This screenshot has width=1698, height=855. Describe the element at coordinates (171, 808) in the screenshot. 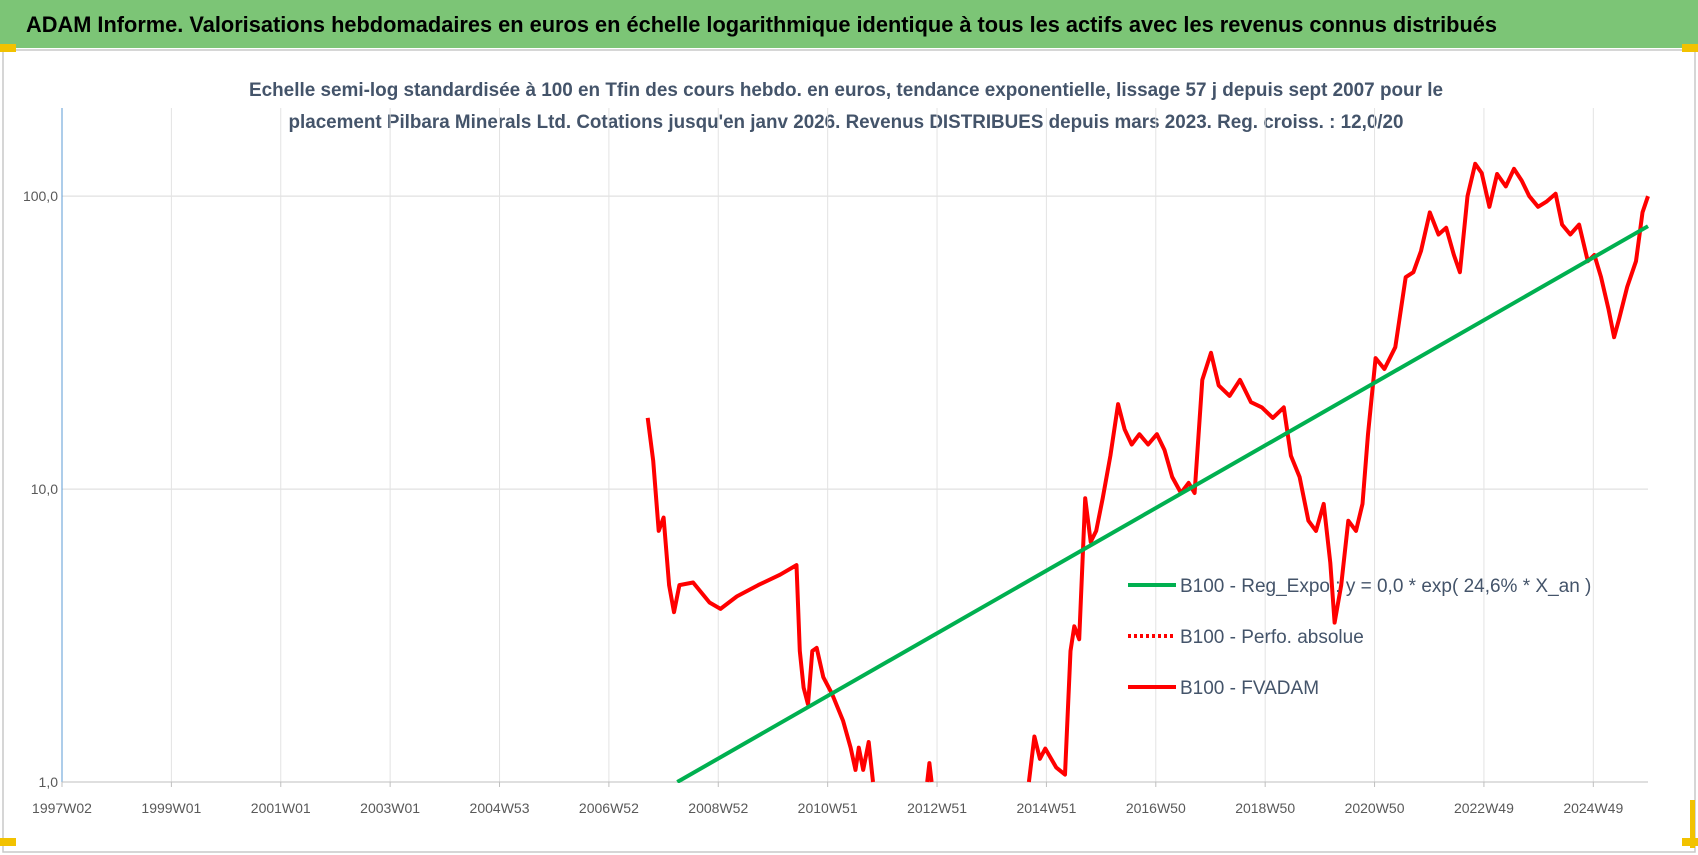

I see `x-tick-label: 1999W01` at that location.